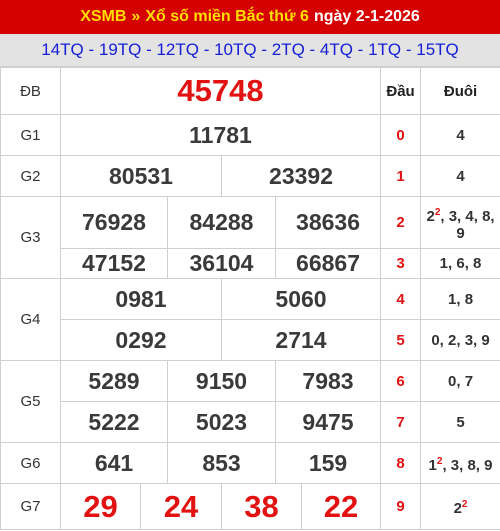  Describe the element at coordinates (114, 222) in the screenshot. I see `prize-number: 76928` at that location.